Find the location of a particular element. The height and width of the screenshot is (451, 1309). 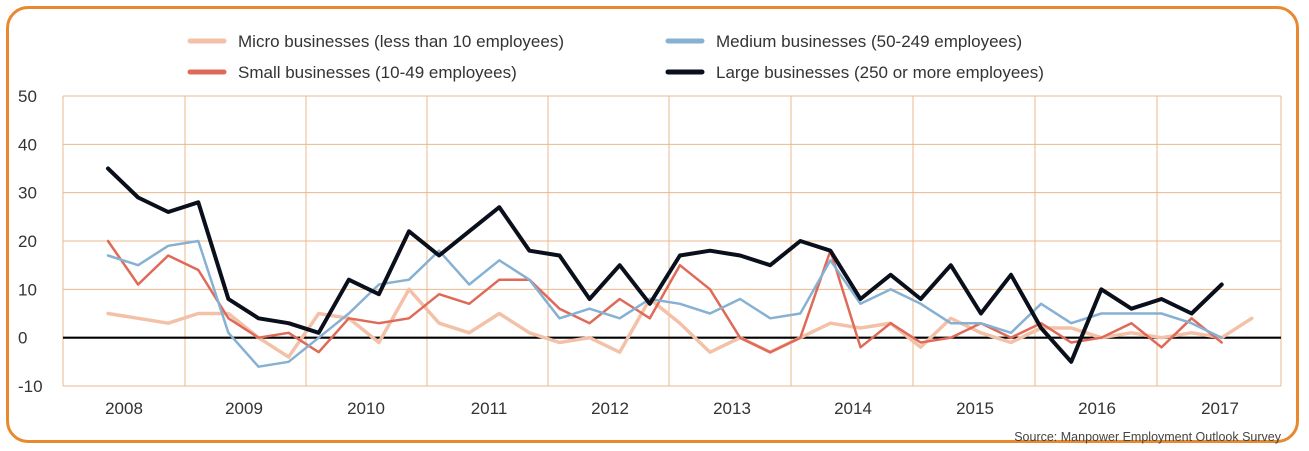

x-tick-label: 2013 is located at coordinates (732, 408).